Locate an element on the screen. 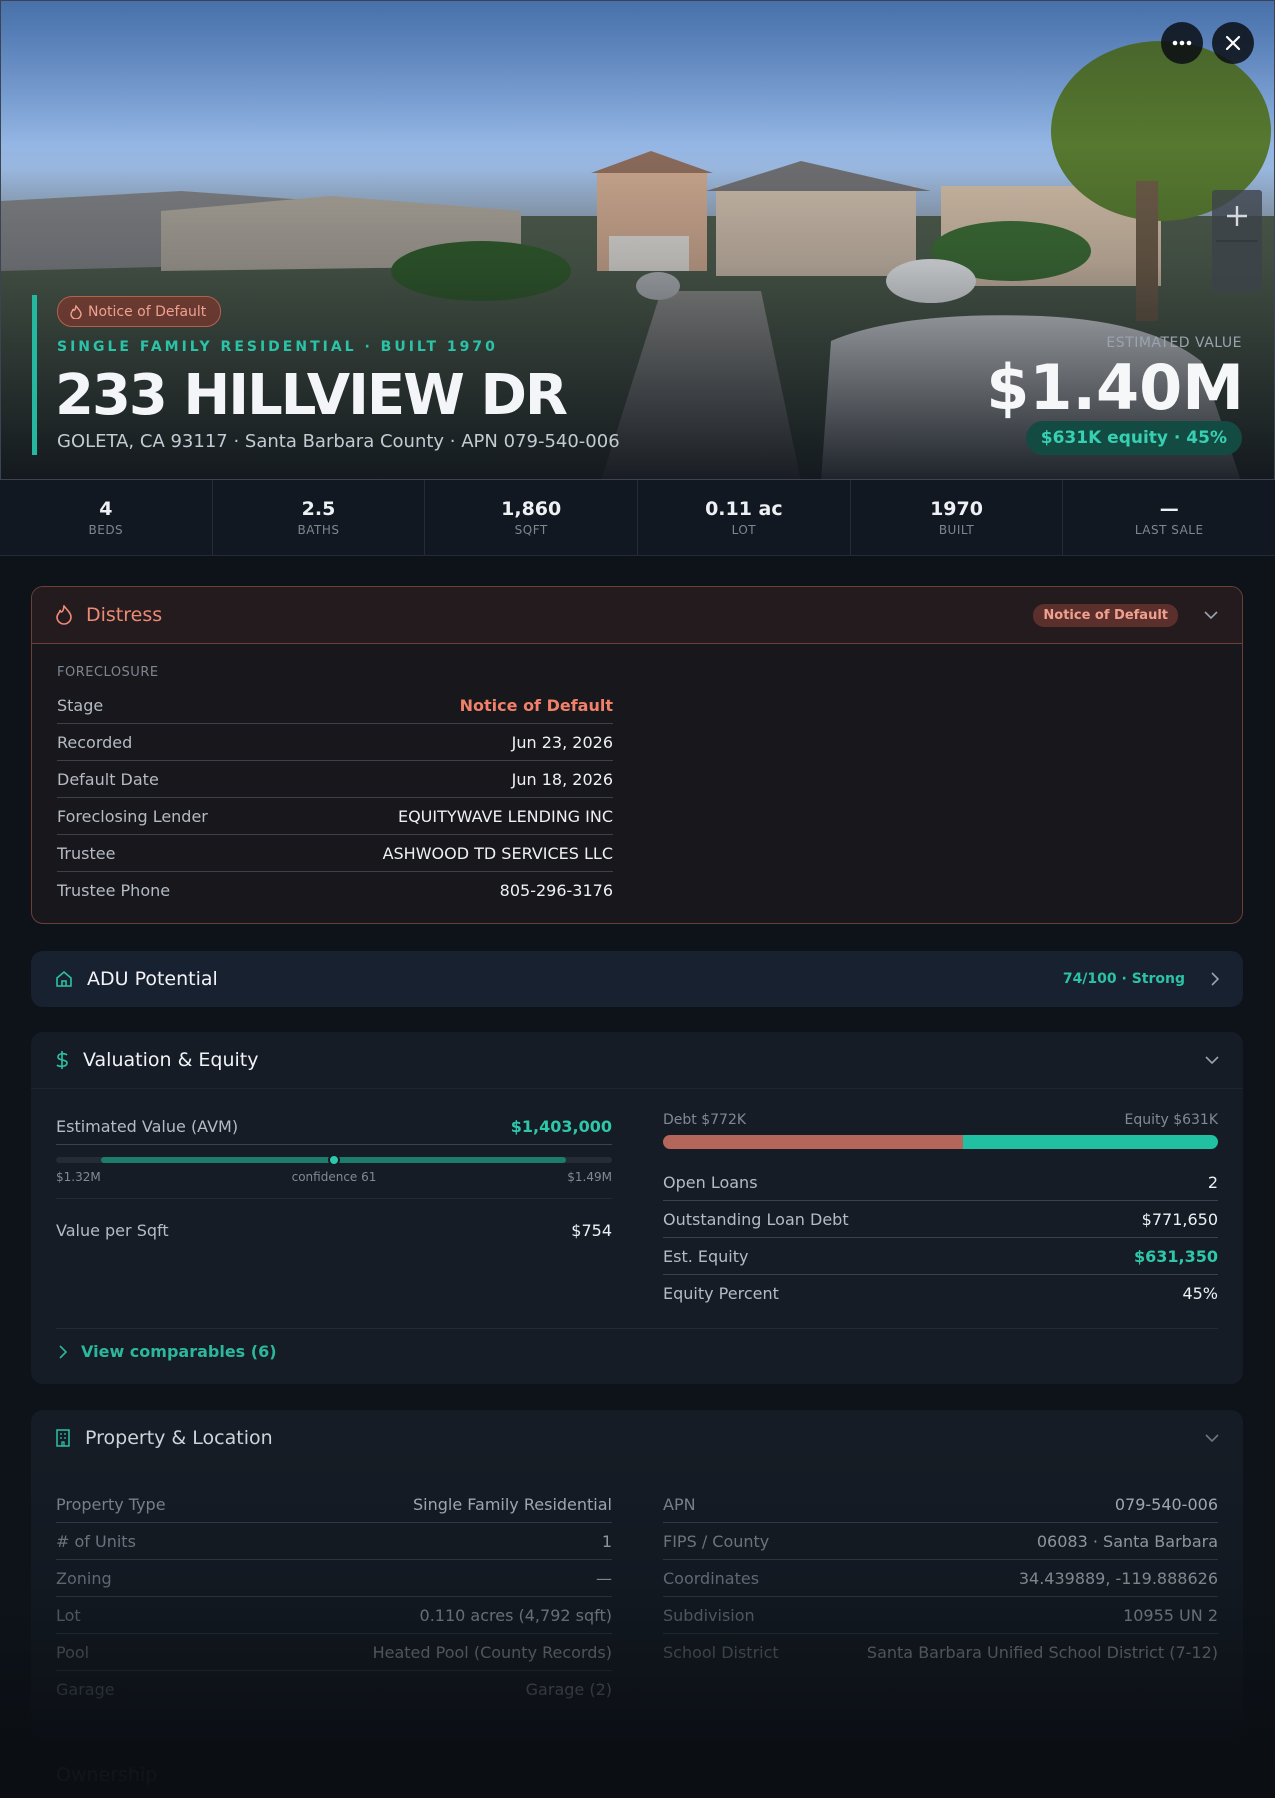  zoom-control is located at coordinates (1237, 241).